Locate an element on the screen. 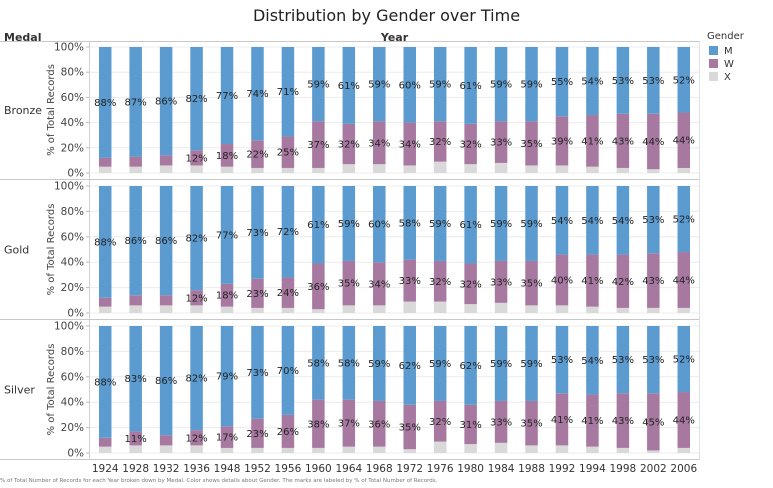  data-label-w: 40% is located at coordinates (562, 280).